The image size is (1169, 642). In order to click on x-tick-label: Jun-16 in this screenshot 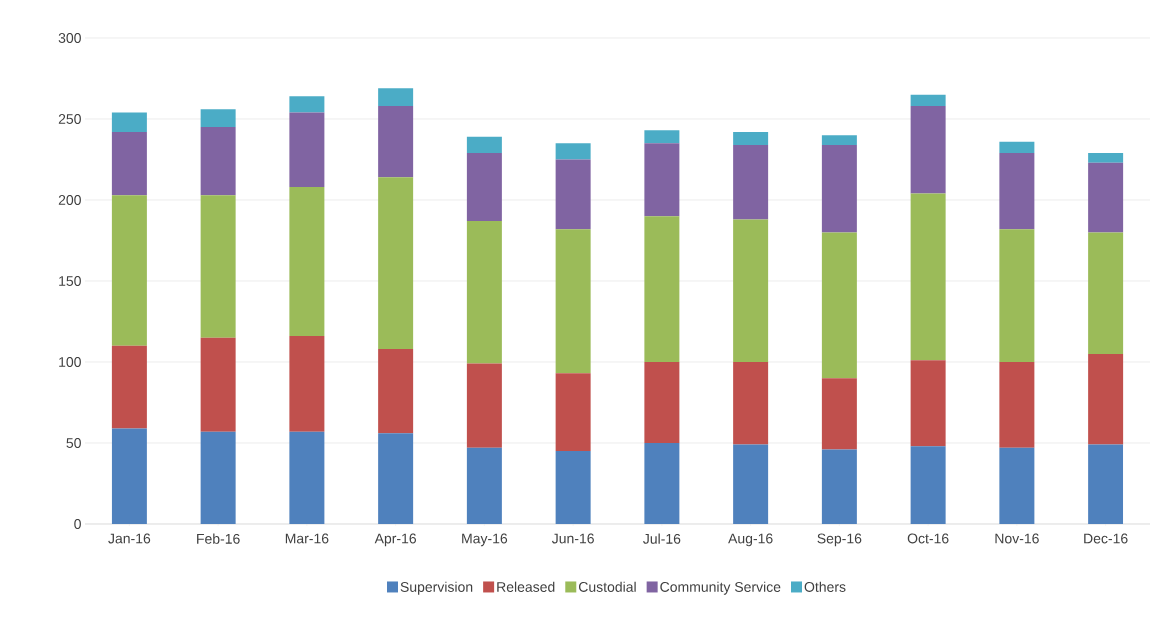, I will do `click(572, 538)`.